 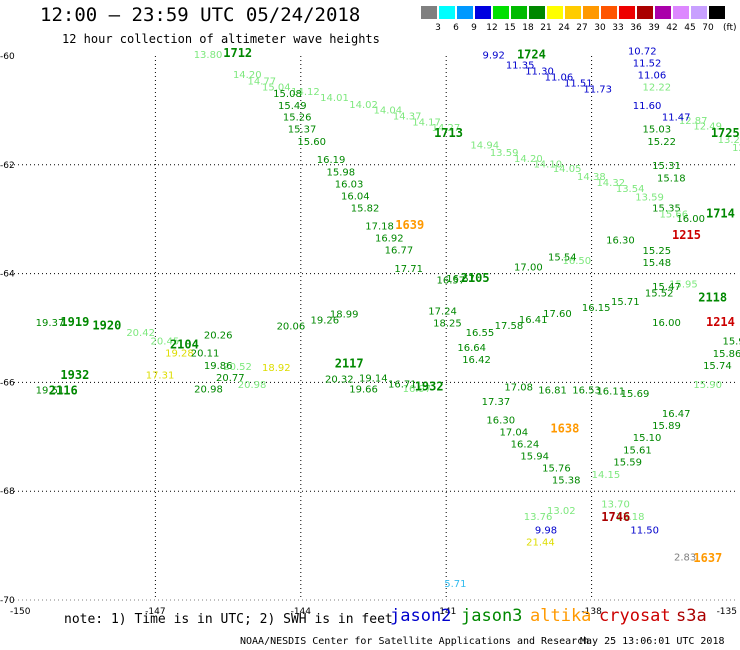 What do you see at coordinates (417, 389) in the screenshot?
I see `swh-label: 16.97` at bounding box center [417, 389].